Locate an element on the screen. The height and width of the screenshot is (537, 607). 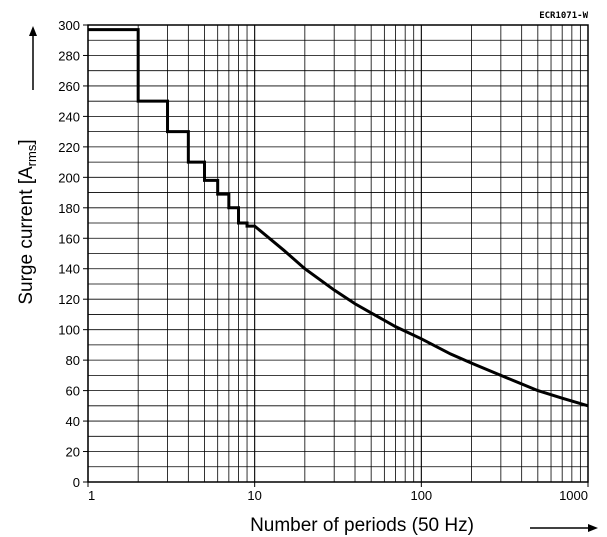
y-tick-label: 200 is located at coordinates (69, 177).